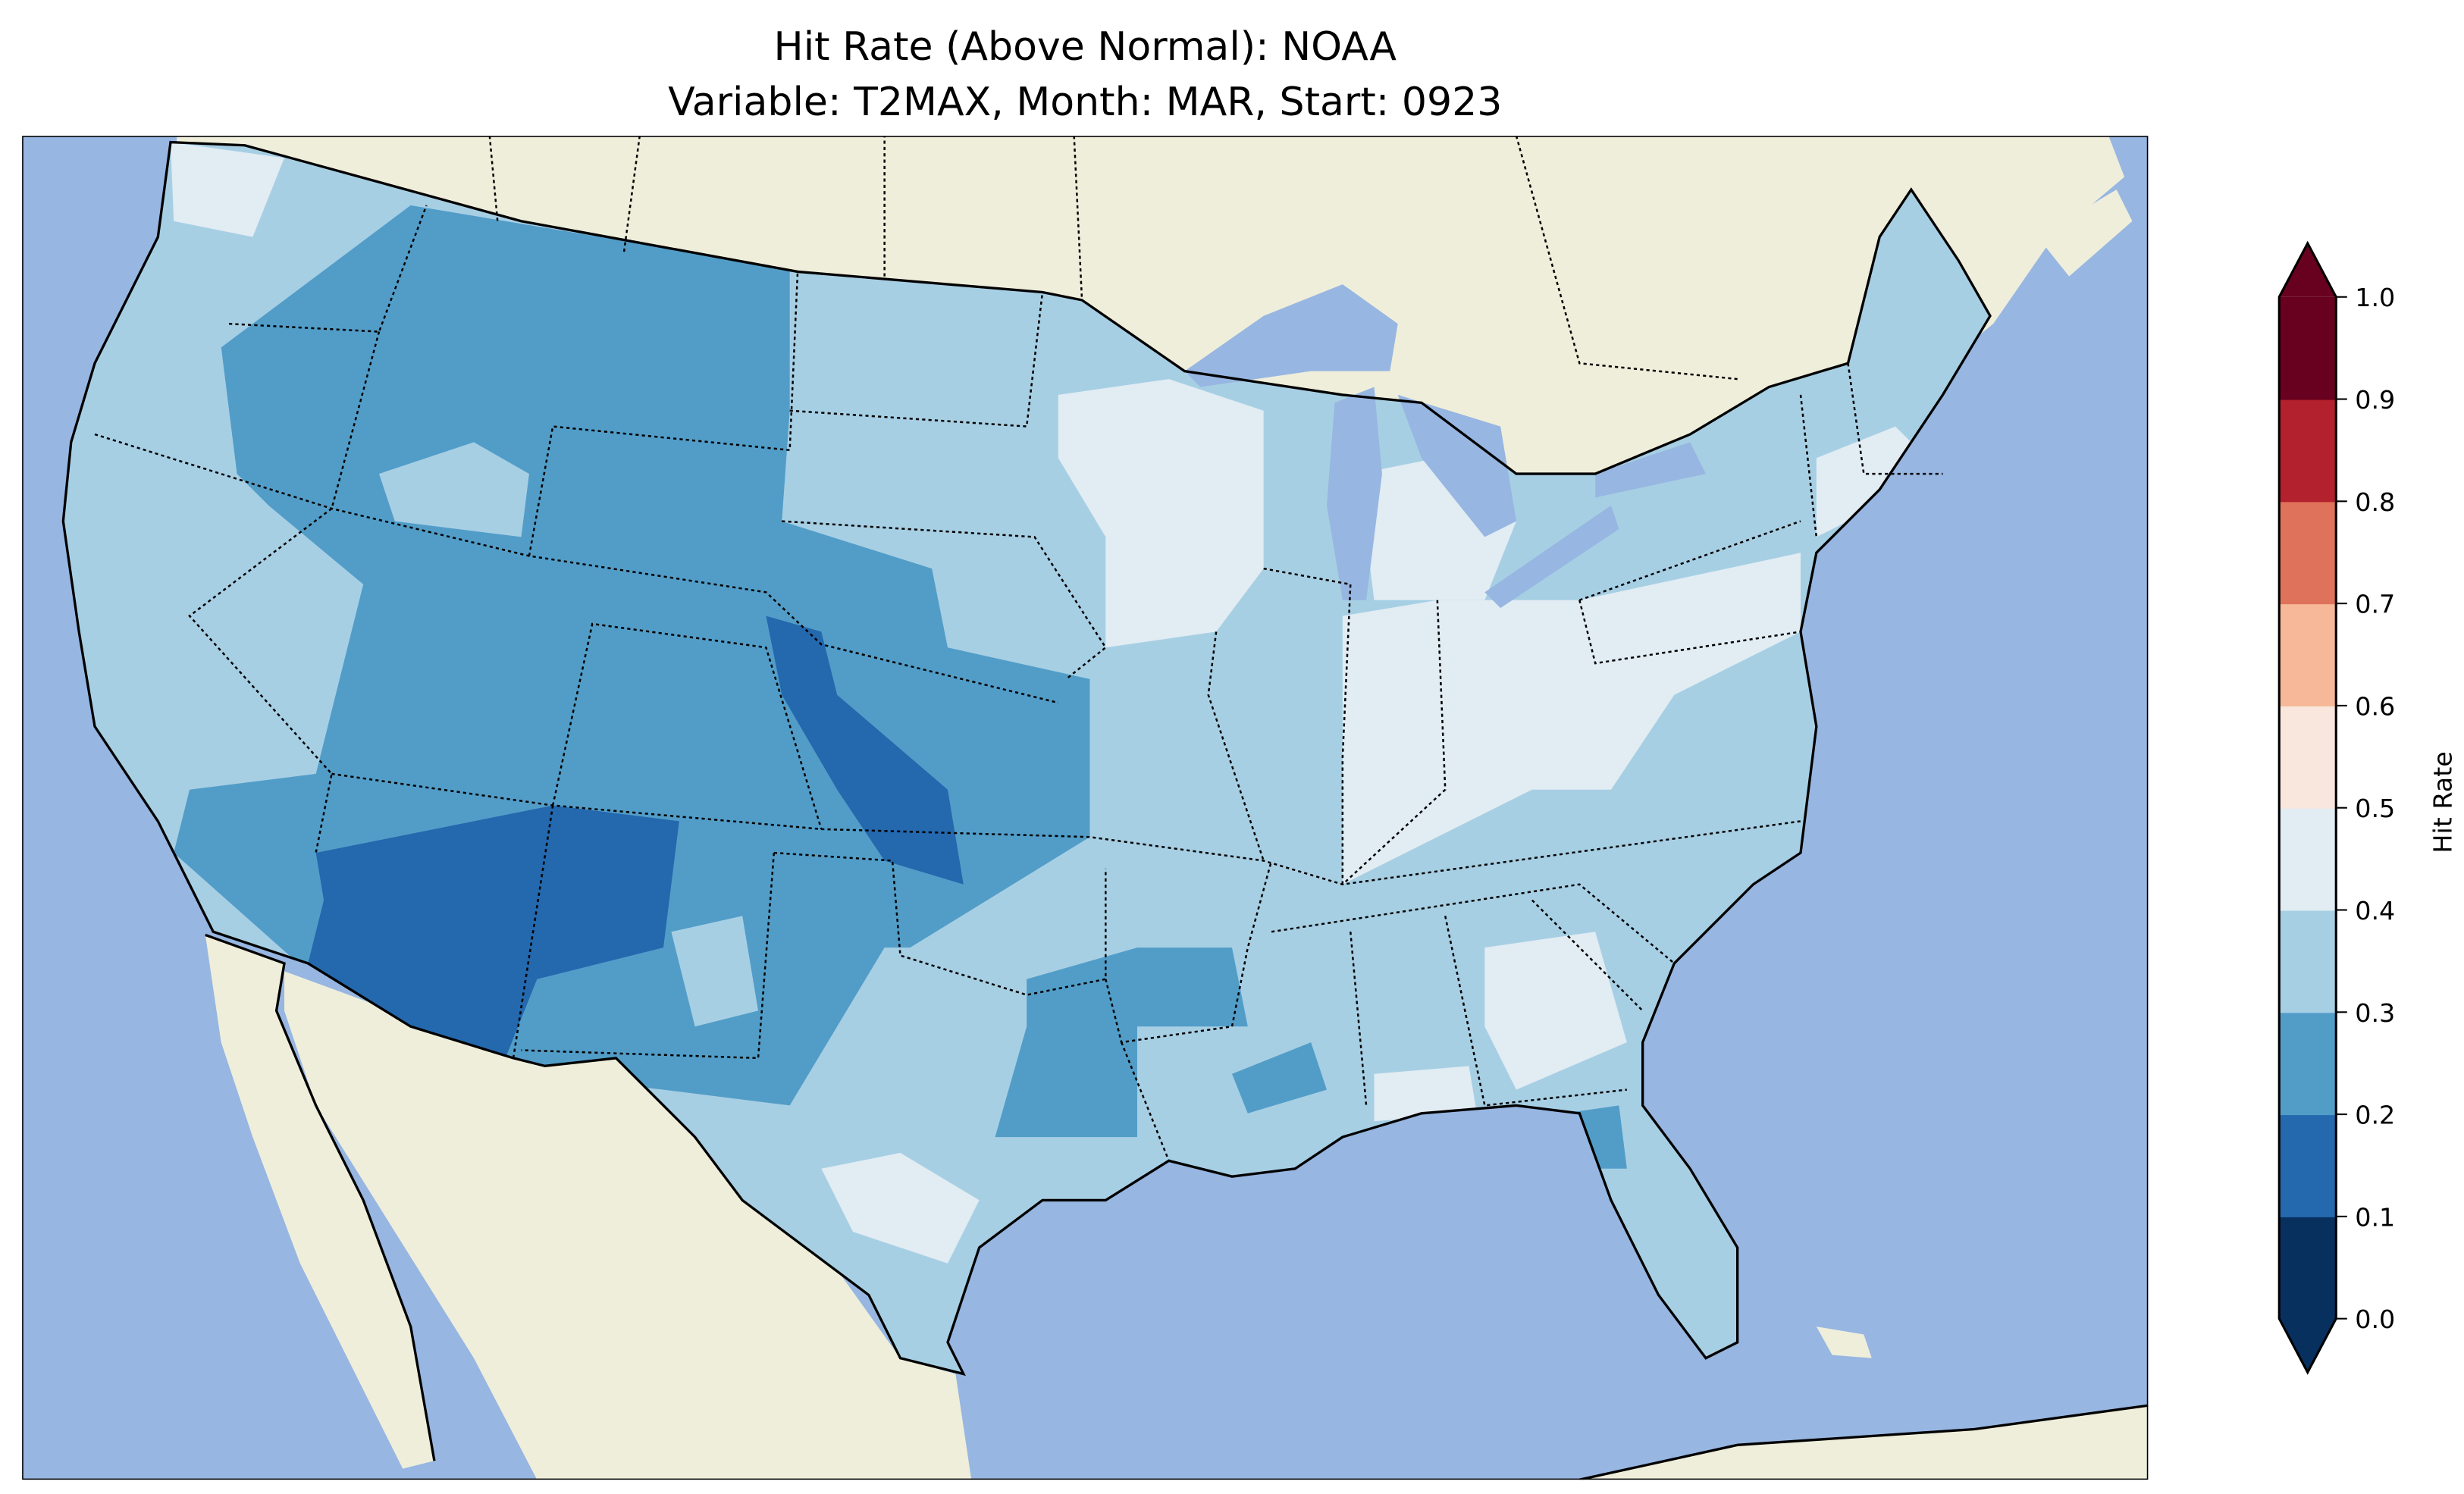 This screenshot has height=1494, width=2464. What do you see at coordinates (2375, 706) in the screenshot?
I see `colorbar-tick-label: 0.6` at bounding box center [2375, 706].